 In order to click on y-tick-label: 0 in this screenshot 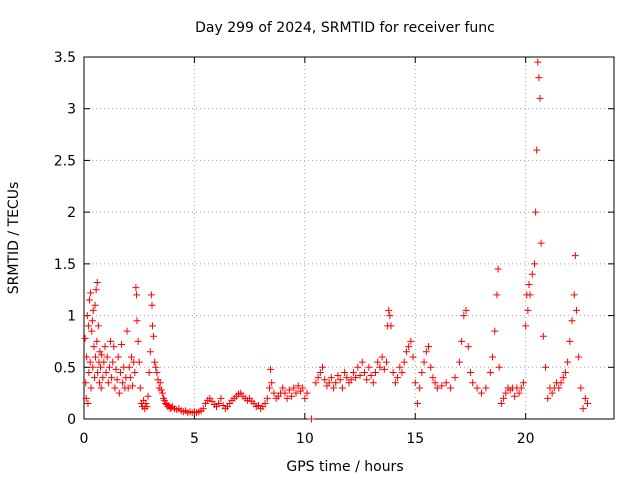, I will do `click(71, 420)`.